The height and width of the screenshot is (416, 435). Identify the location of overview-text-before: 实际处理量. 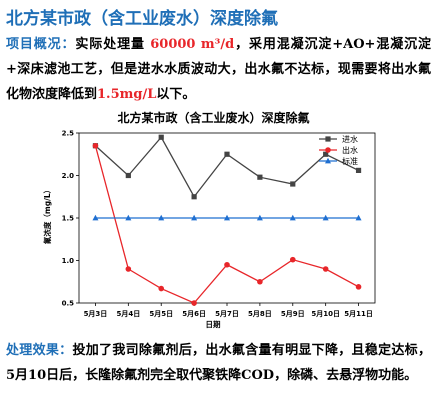
(113, 44).